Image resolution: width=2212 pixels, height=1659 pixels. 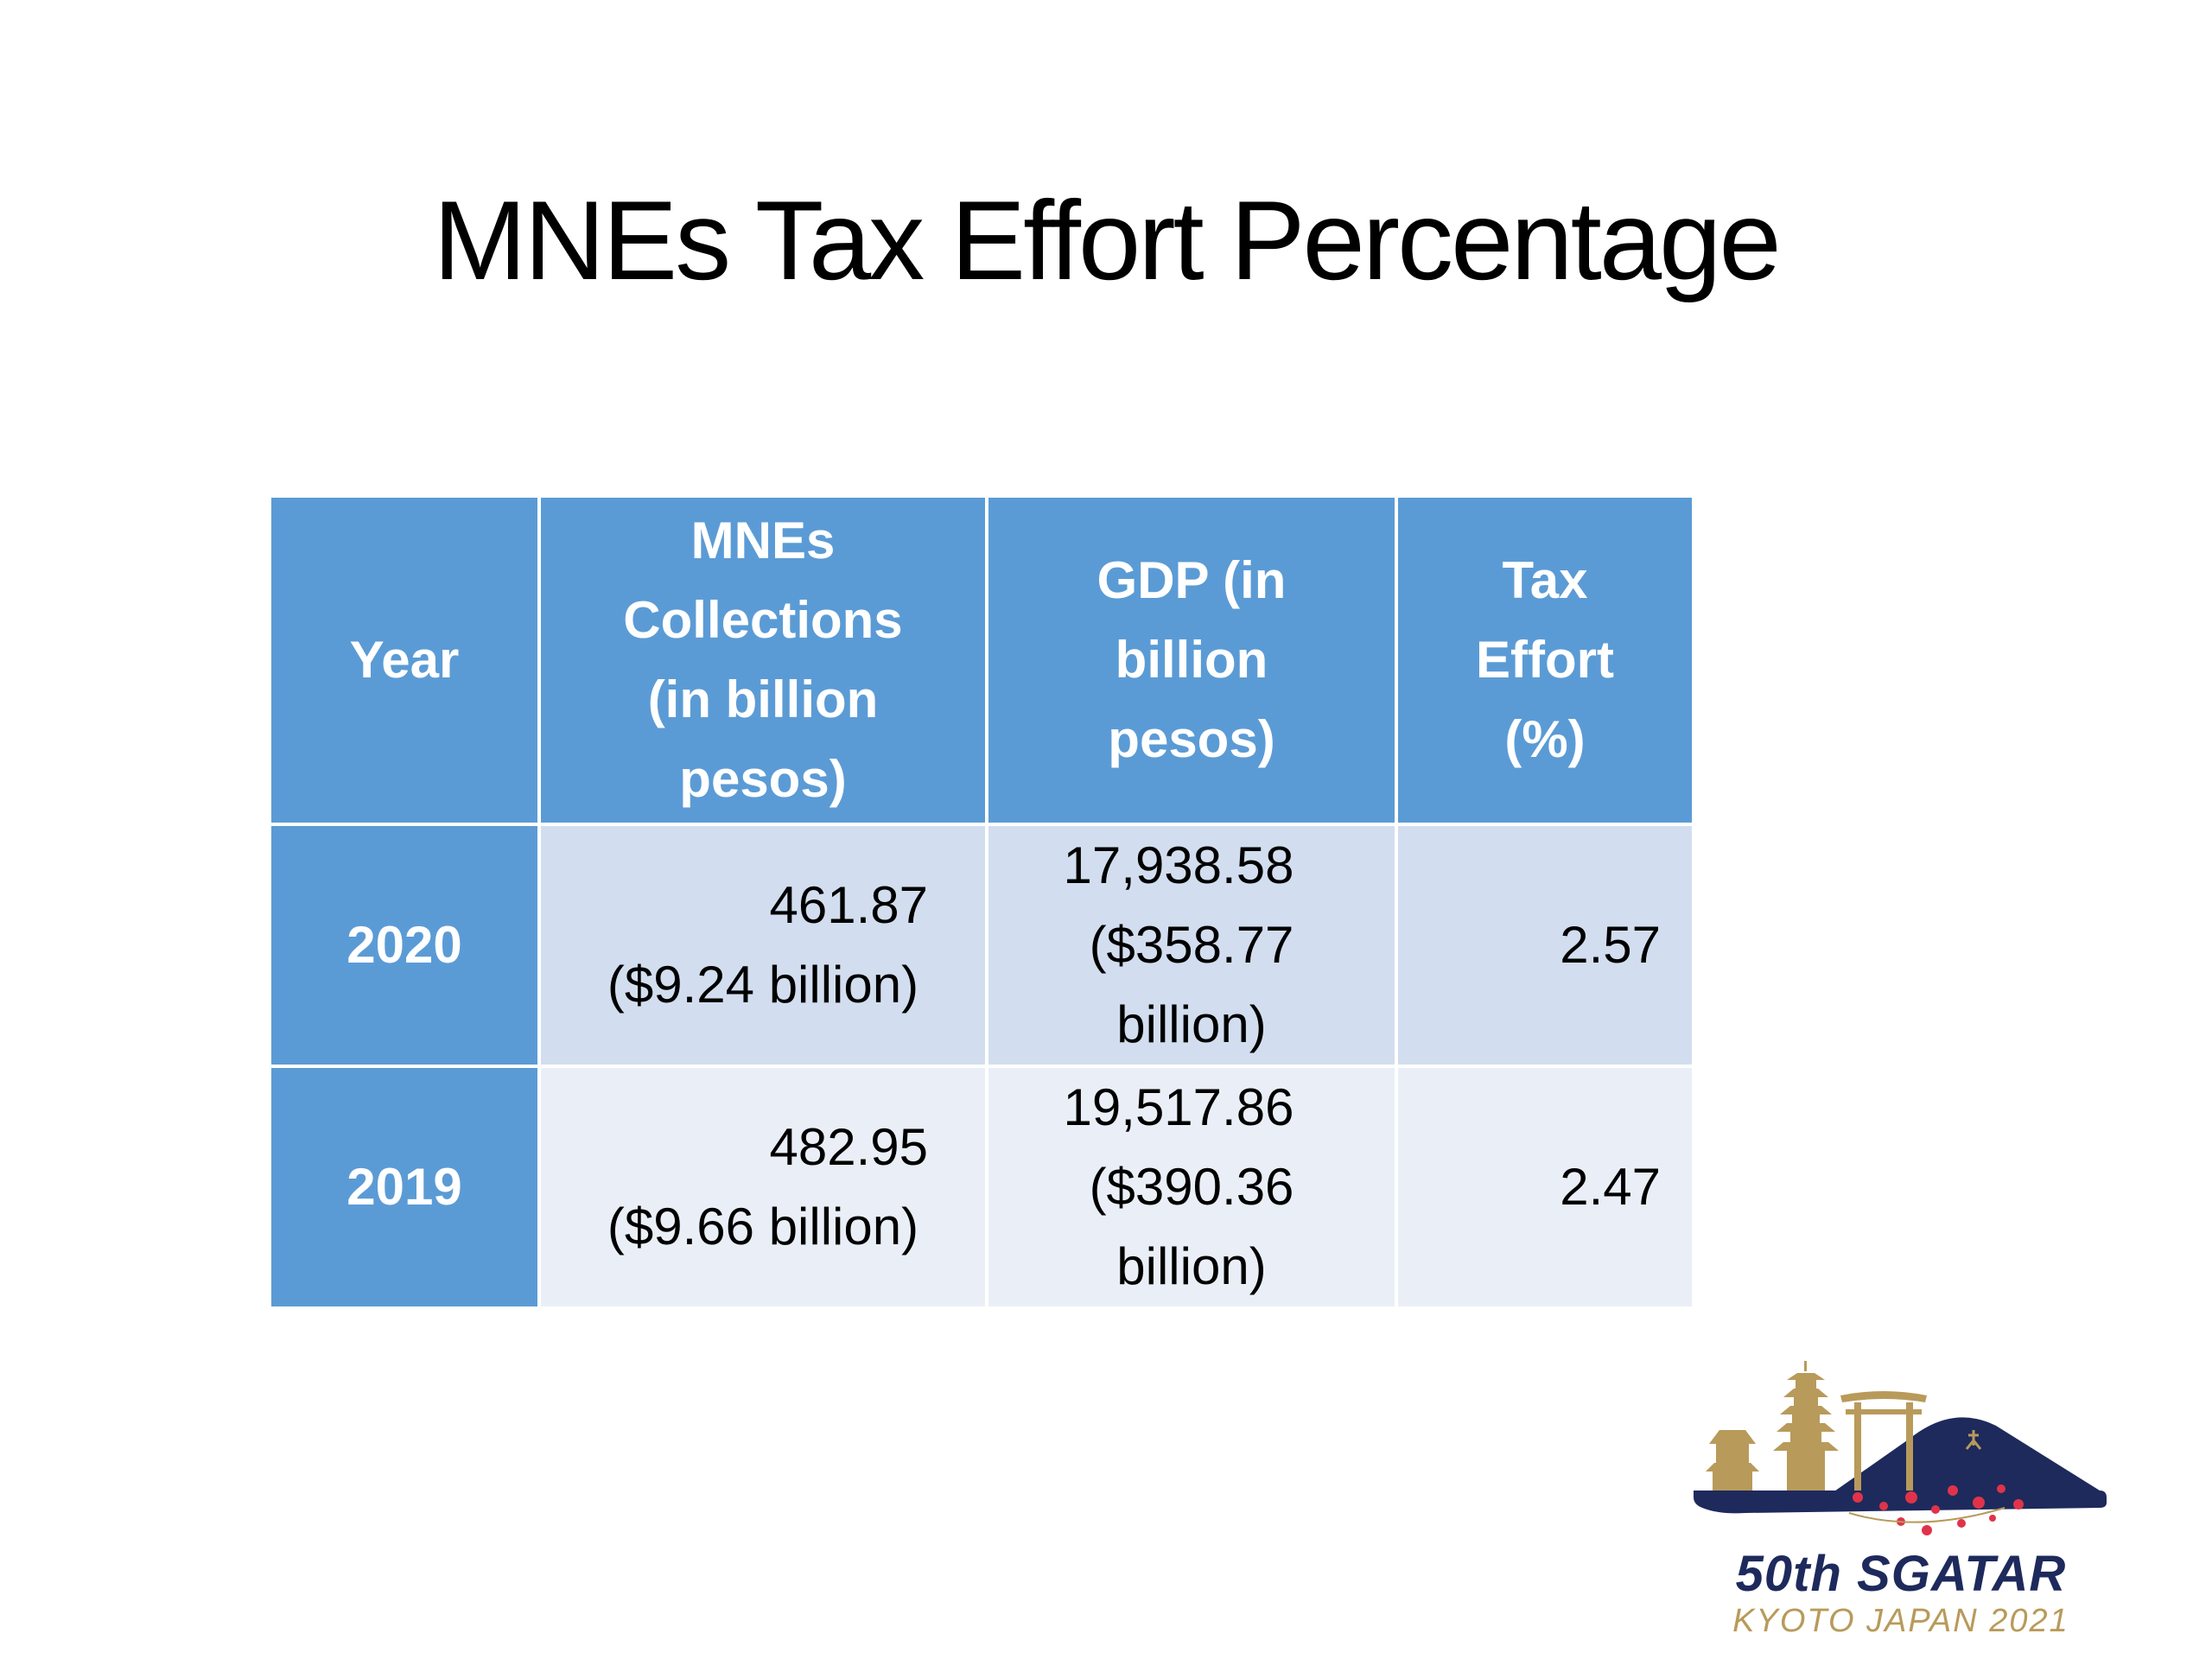 I want to click on gdp-value: 19,517.86, so click(x=1178, y=1107).